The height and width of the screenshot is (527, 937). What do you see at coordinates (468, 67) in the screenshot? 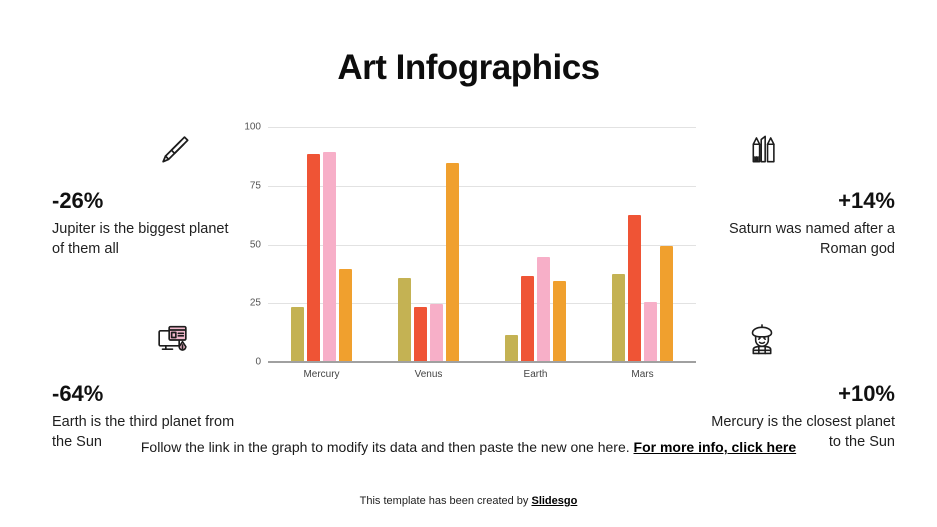
I see `page-title: Art Infographics` at bounding box center [468, 67].